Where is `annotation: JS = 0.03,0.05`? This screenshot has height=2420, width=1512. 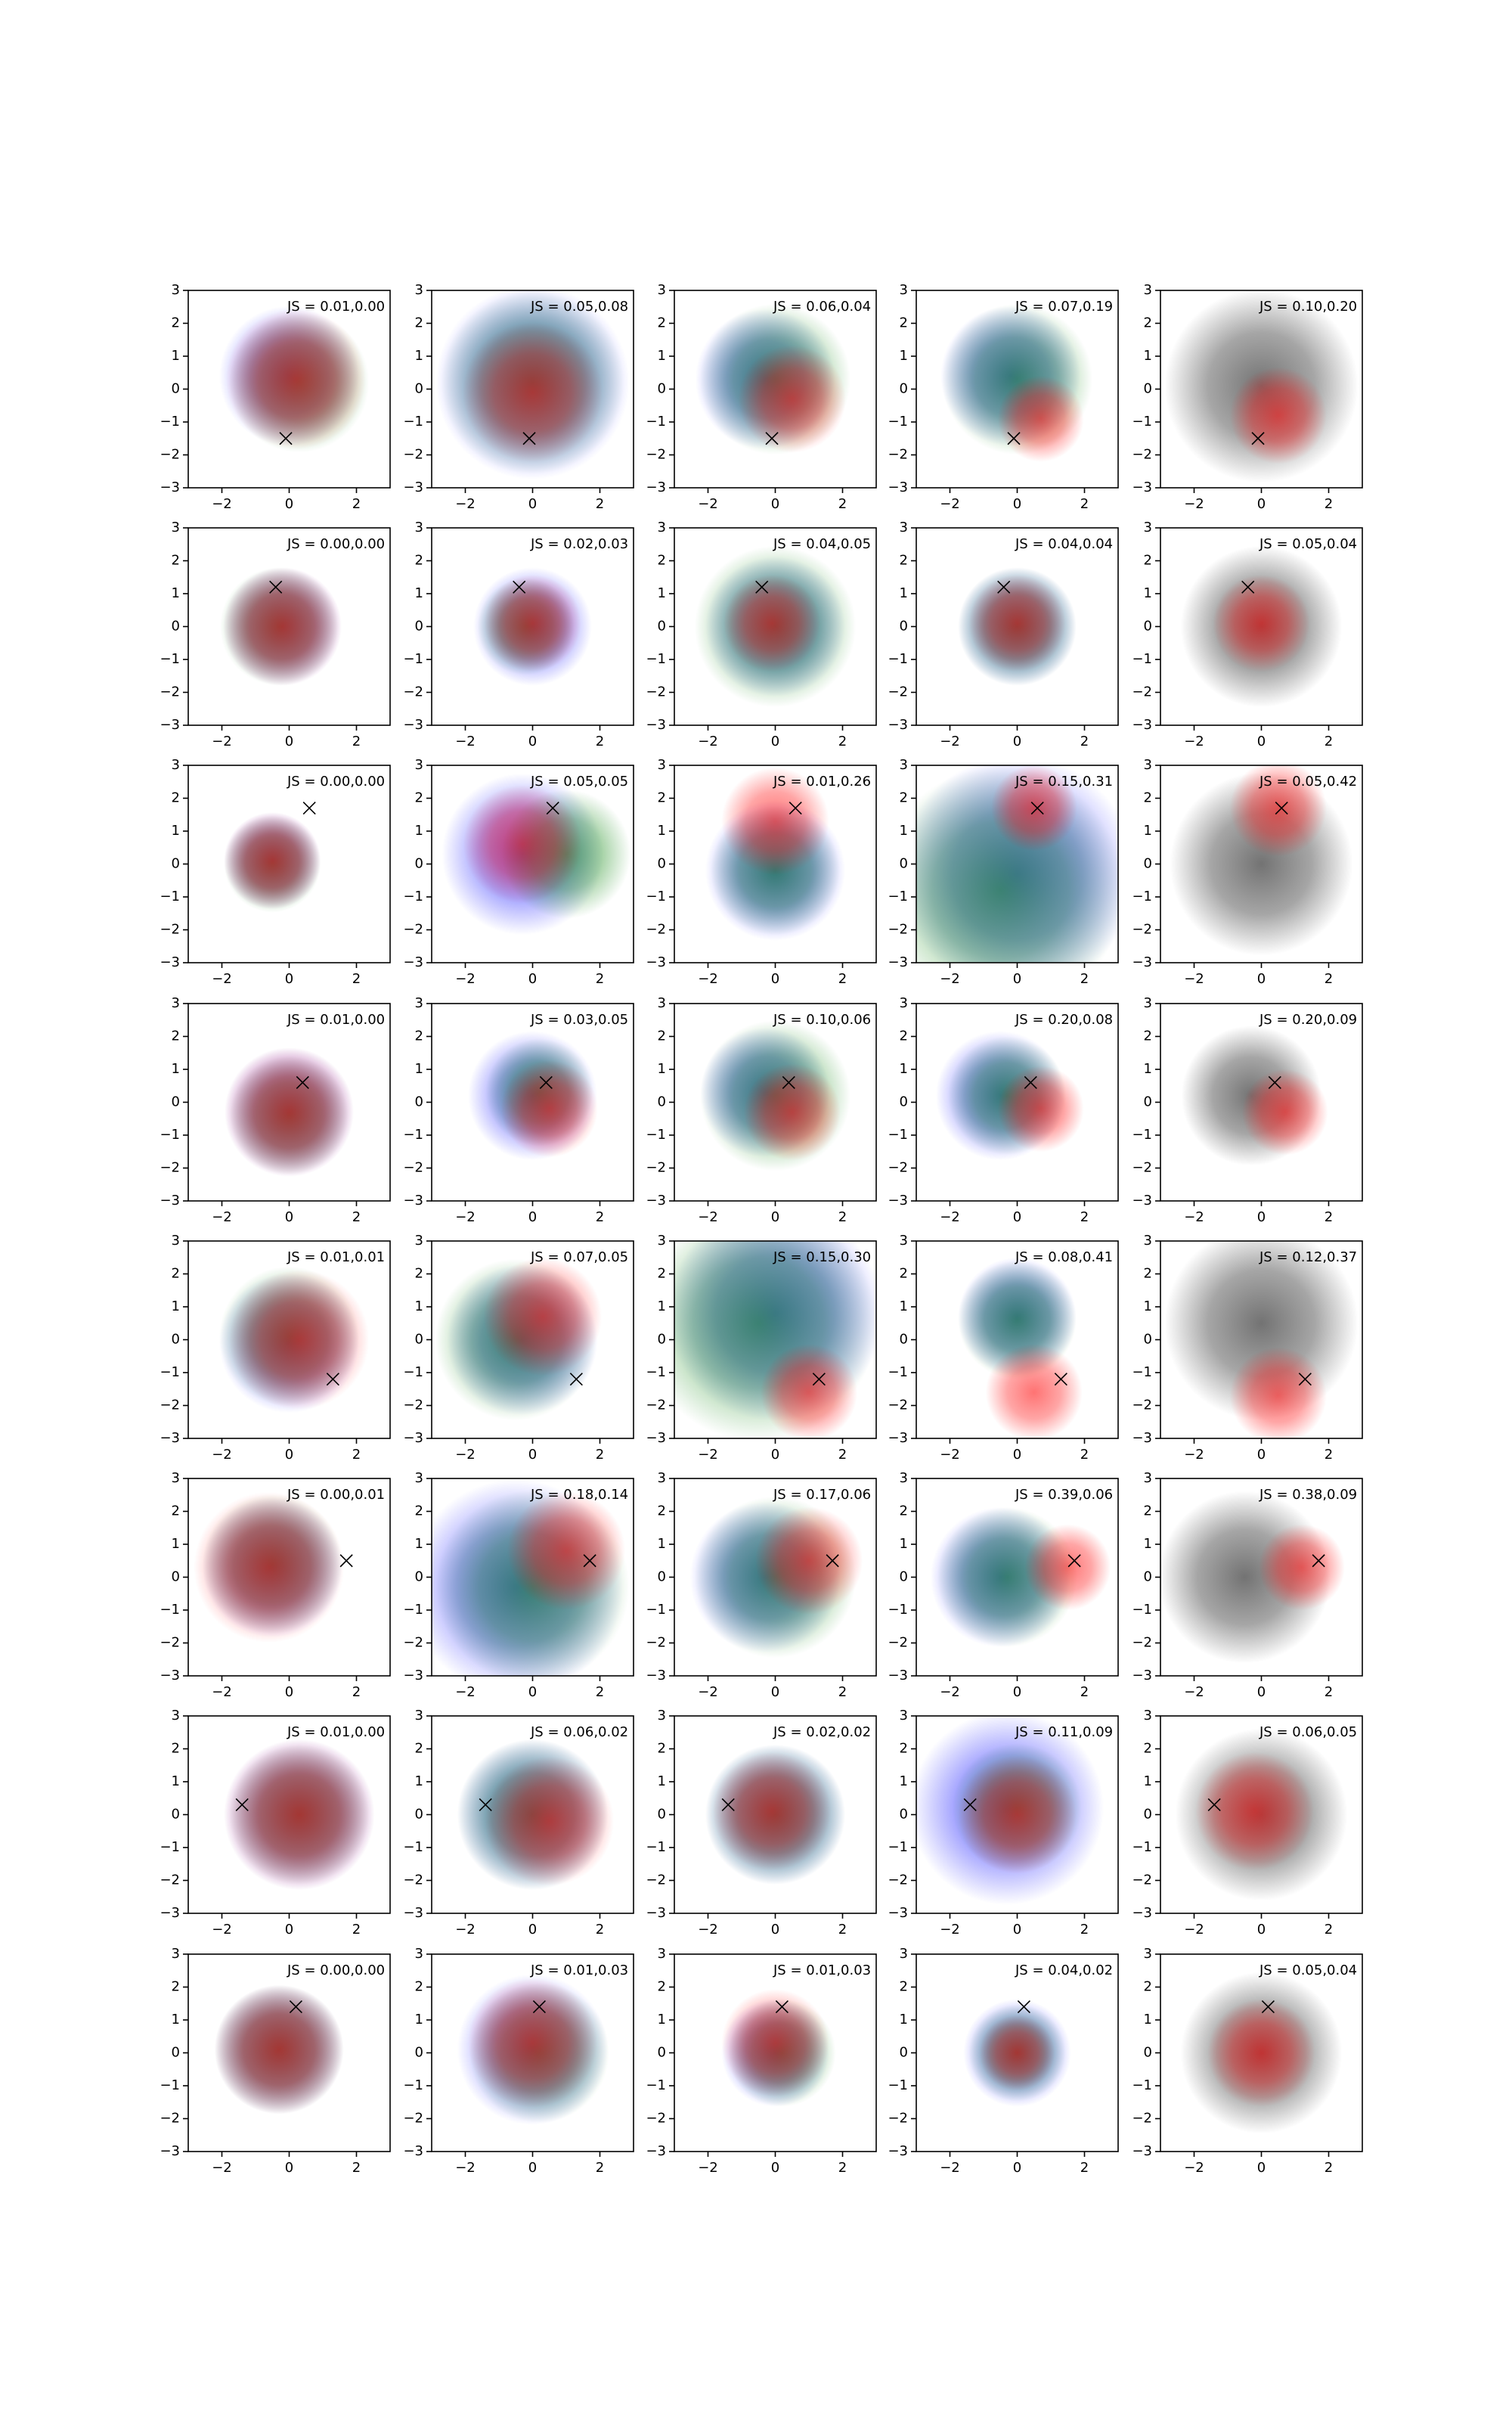 annotation: JS = 0.03,0.05 is located at coordinates (579, 1020).